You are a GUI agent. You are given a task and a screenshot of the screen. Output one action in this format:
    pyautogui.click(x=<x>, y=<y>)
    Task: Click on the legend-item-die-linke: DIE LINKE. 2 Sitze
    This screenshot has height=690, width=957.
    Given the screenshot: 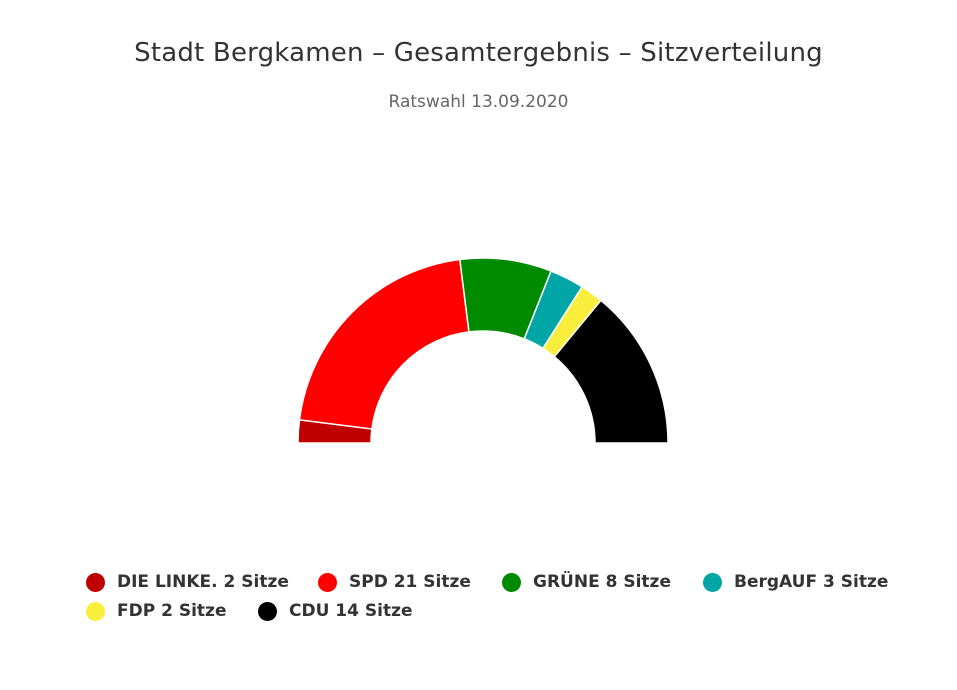 What is the action you would take?
    pyautogui.click(x=187, y=582)
    